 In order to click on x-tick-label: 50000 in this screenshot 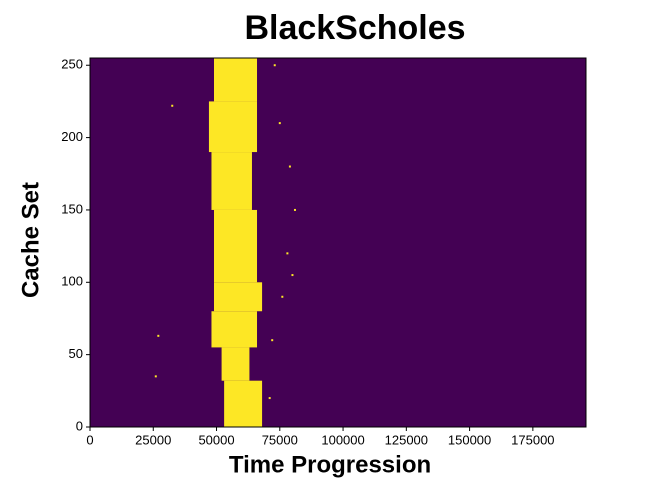, I will do `click(216, 439)`.